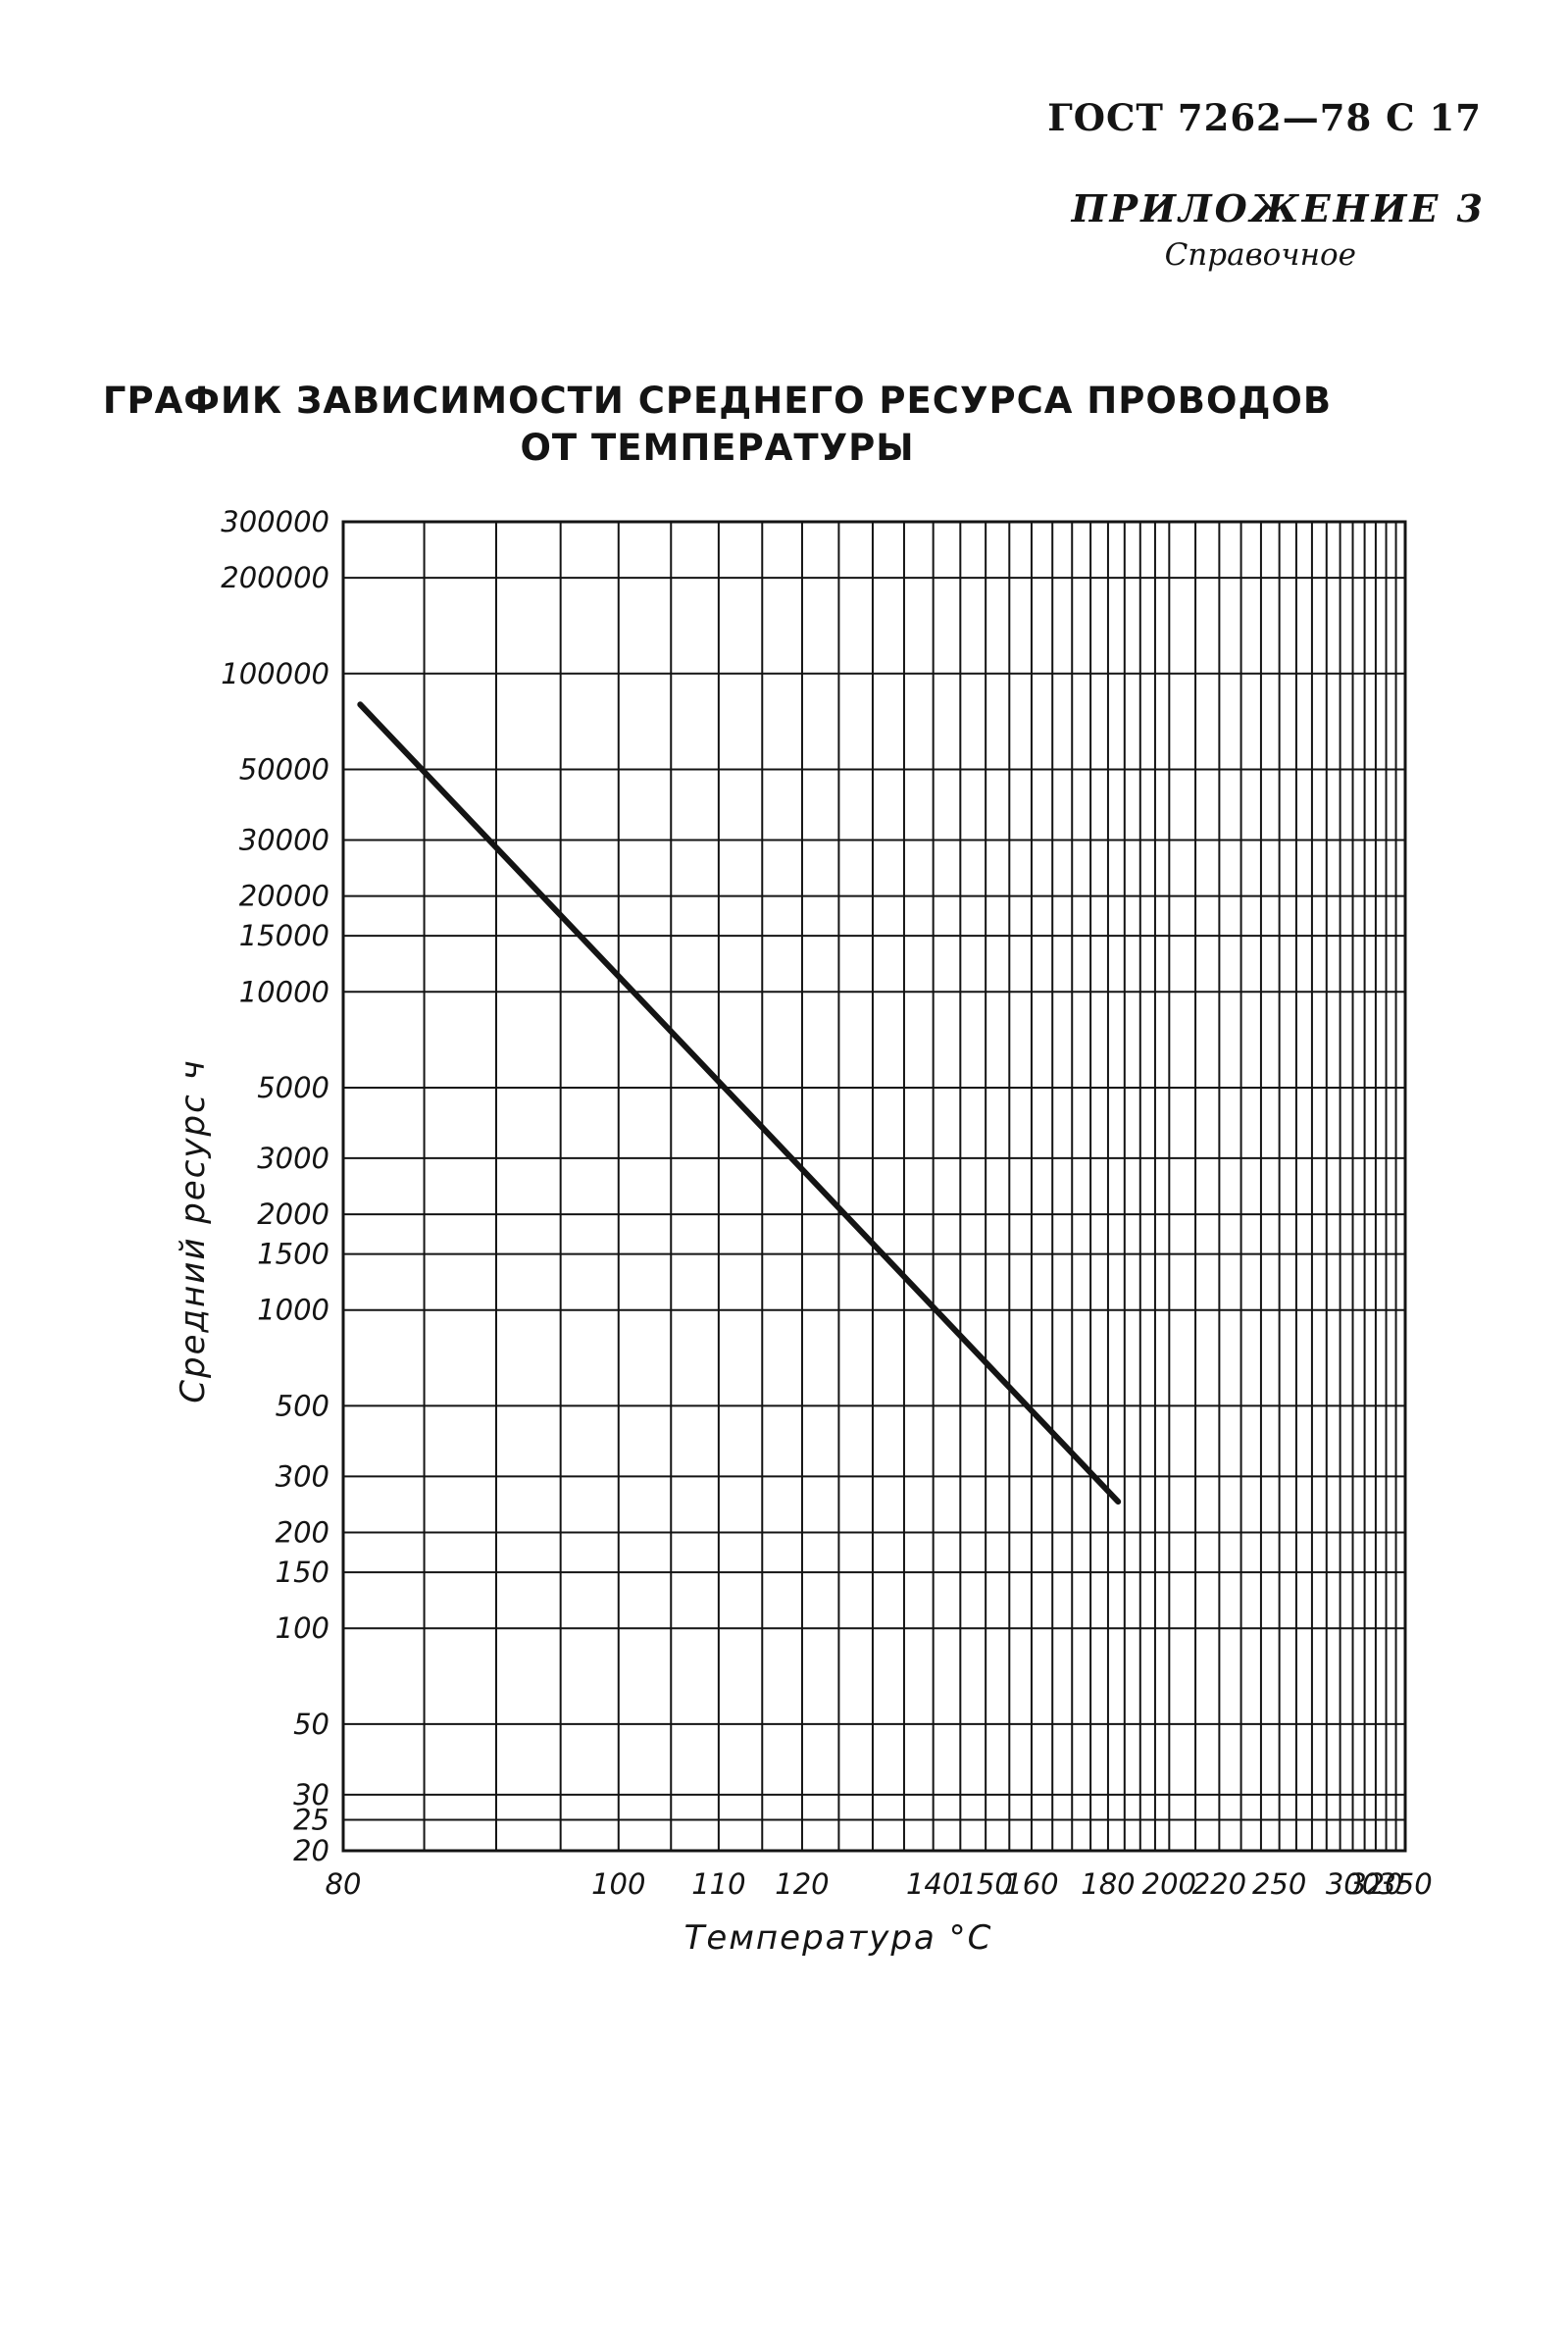 Image resolution: width=1568 pixels, height=2346 pixels. Describe the element at coordinates (718, 1884) in the screenshot. I see `x-tick-label: 110` at that location.